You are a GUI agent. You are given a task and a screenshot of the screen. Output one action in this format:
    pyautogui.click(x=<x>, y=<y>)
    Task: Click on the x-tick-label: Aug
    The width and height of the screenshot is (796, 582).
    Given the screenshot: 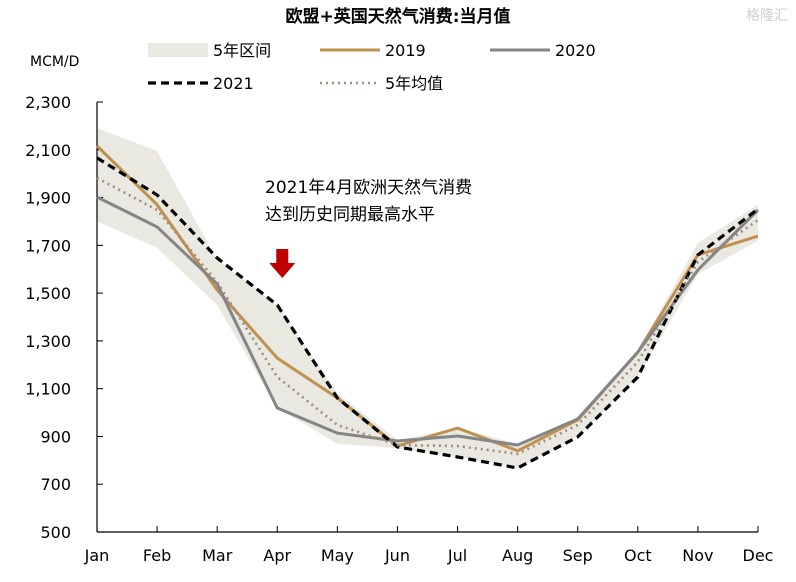 What is the action you would take?
    pyautogui.click(x=517, y=555)
    